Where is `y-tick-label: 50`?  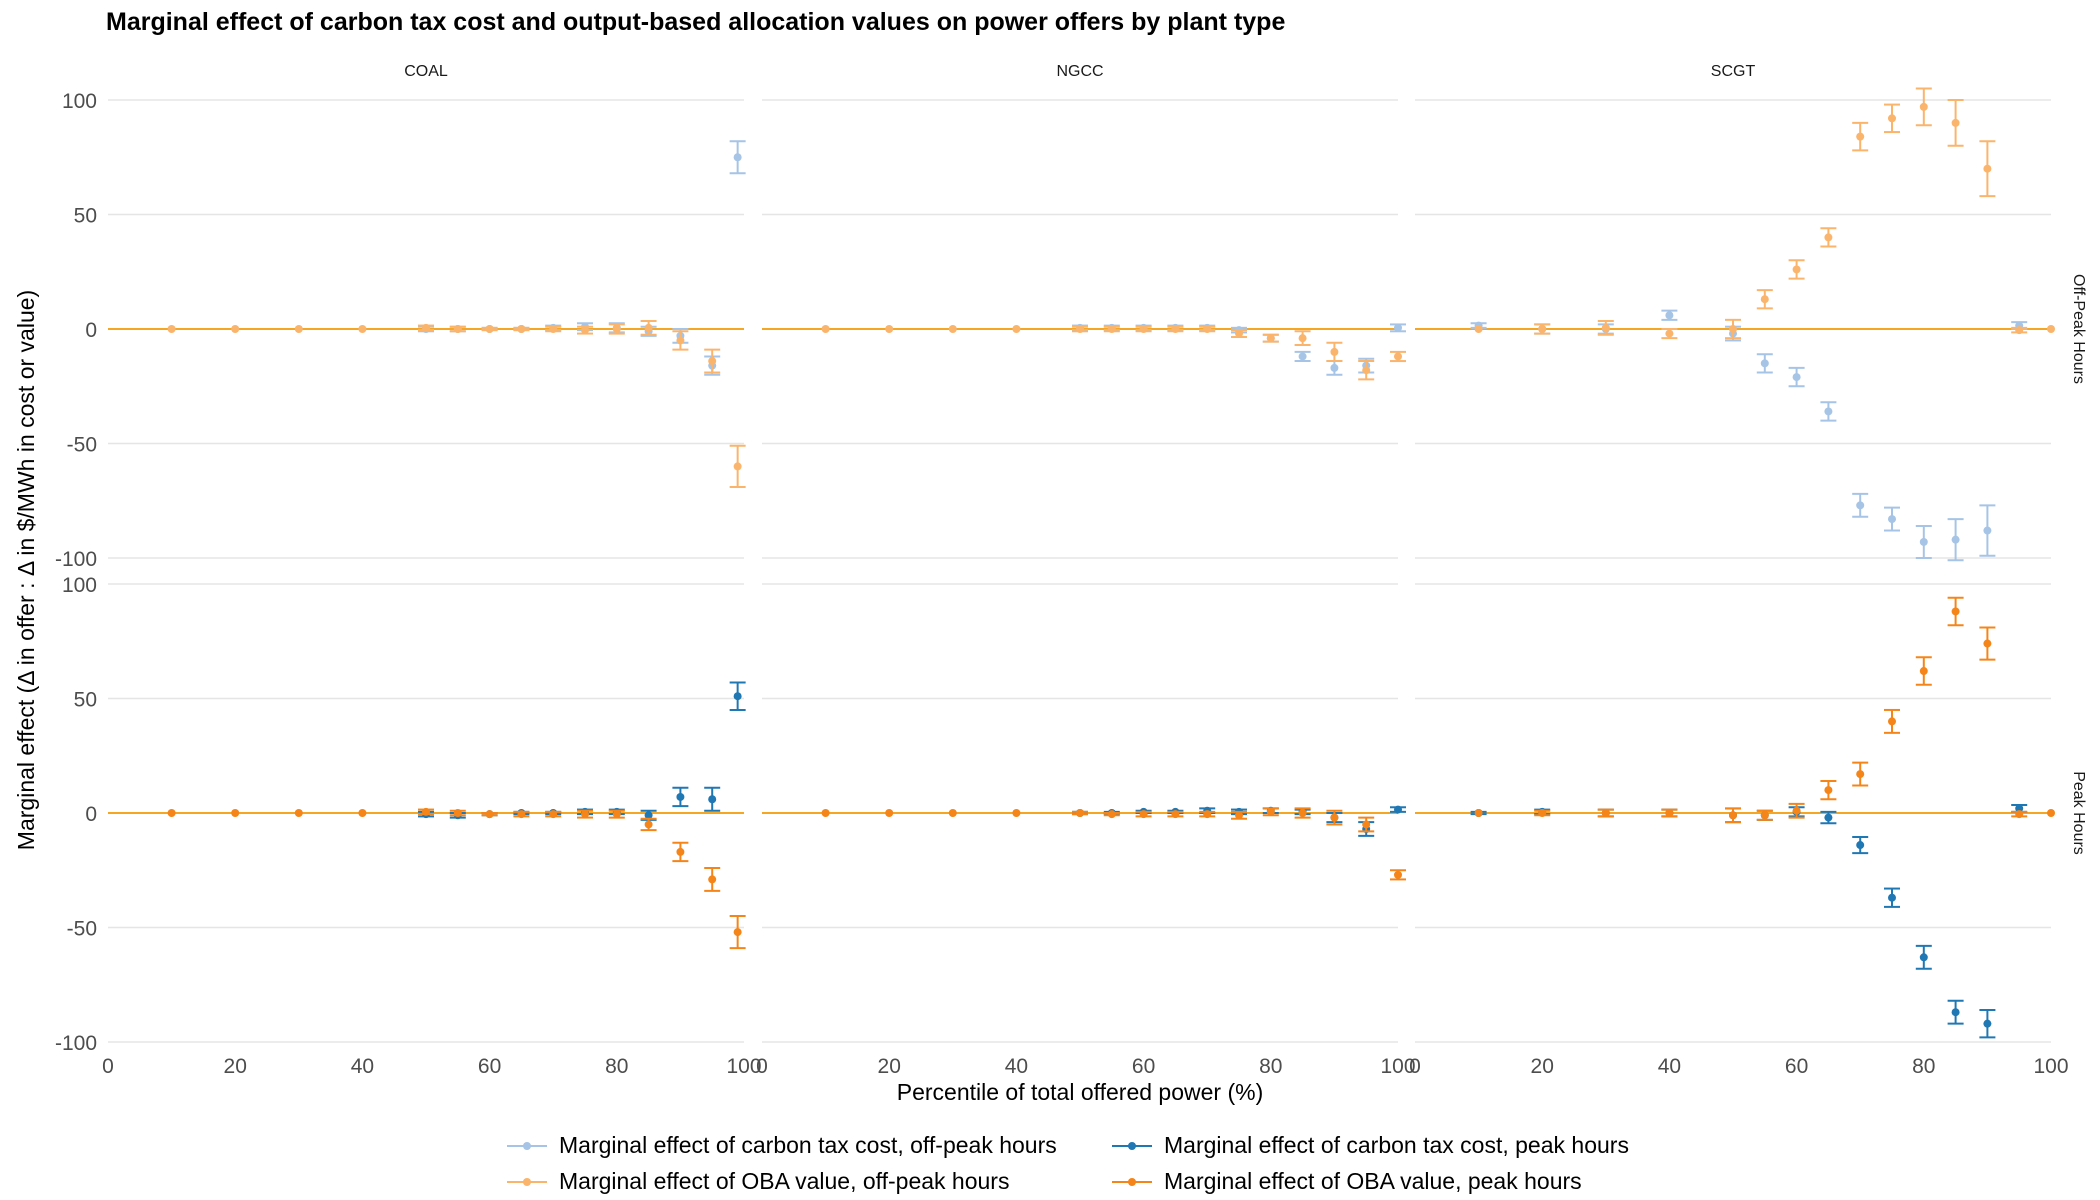
y-tick-label: 50 is located at coordinates (85, 700).